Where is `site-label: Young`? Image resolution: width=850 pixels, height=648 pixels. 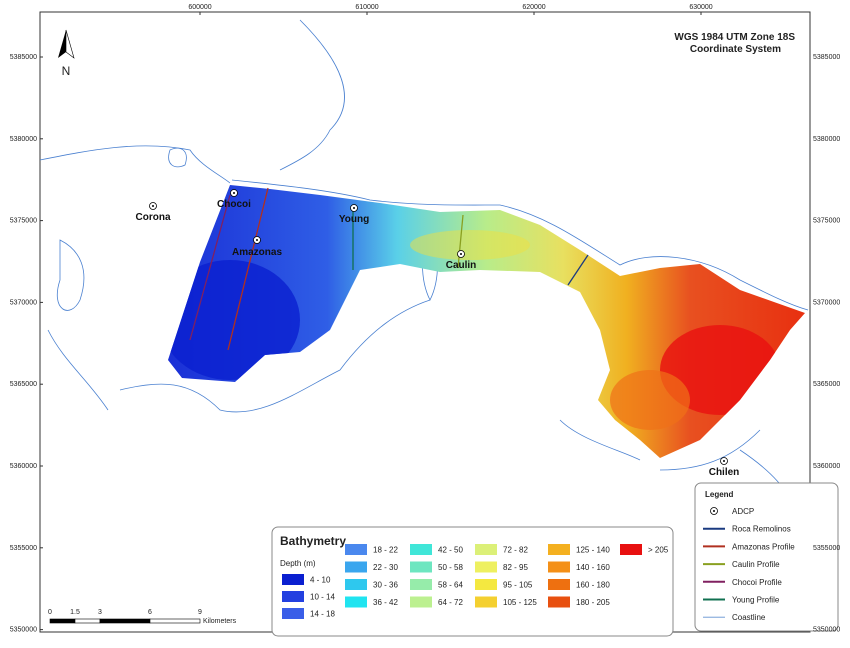 site-label: Young is located at coordinates (354, 219).